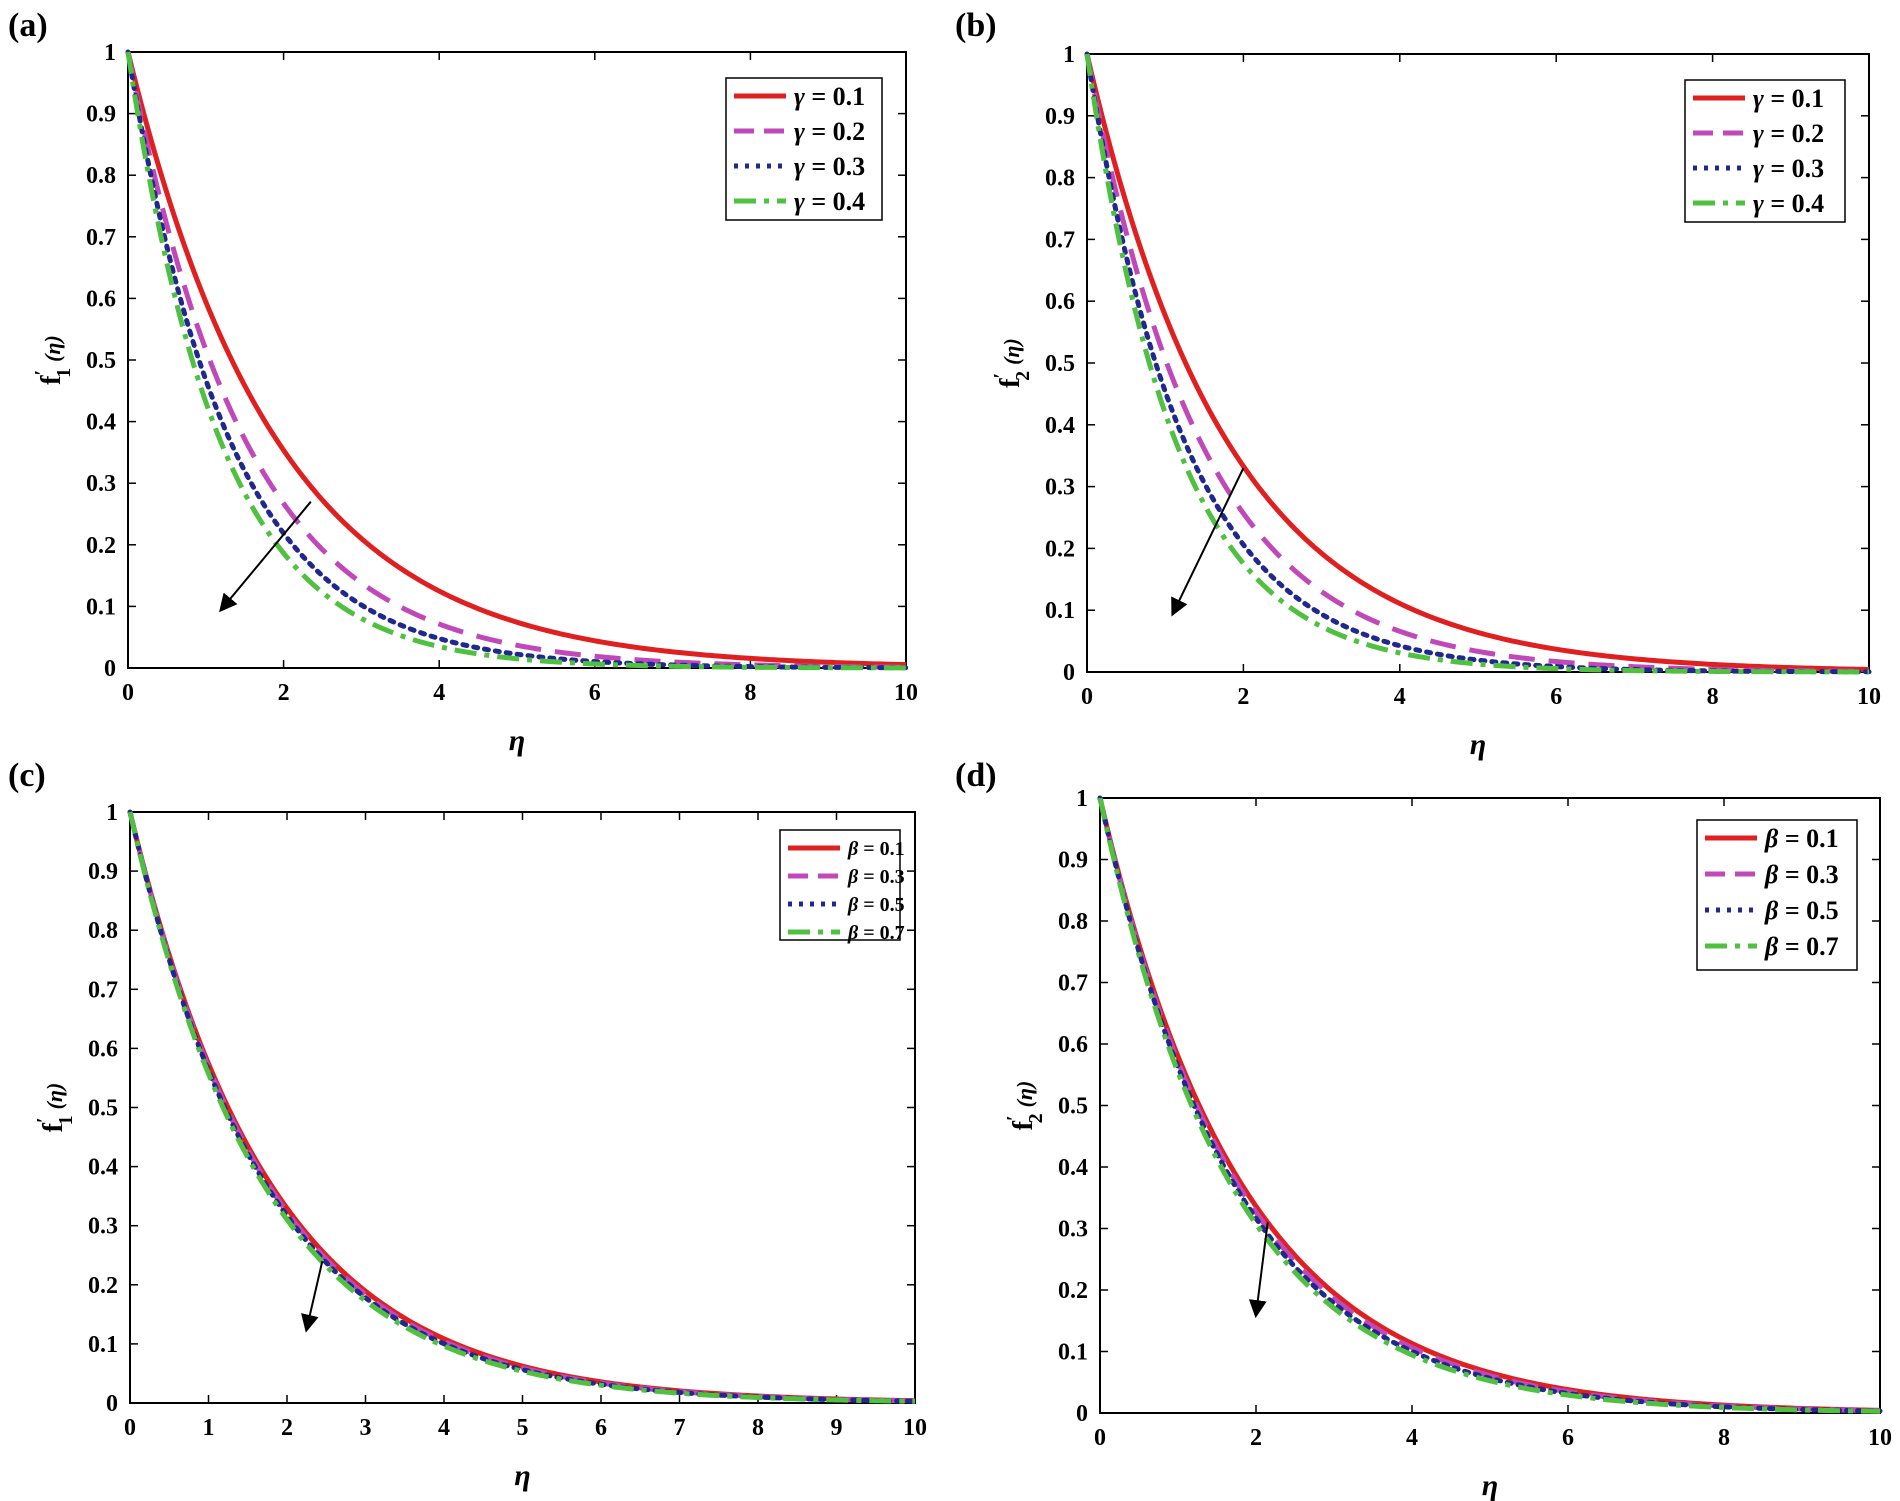 The width and height of the screenshot is (1900, 1501). I want to click on x-tick-label: 1, so click(209, 1428).